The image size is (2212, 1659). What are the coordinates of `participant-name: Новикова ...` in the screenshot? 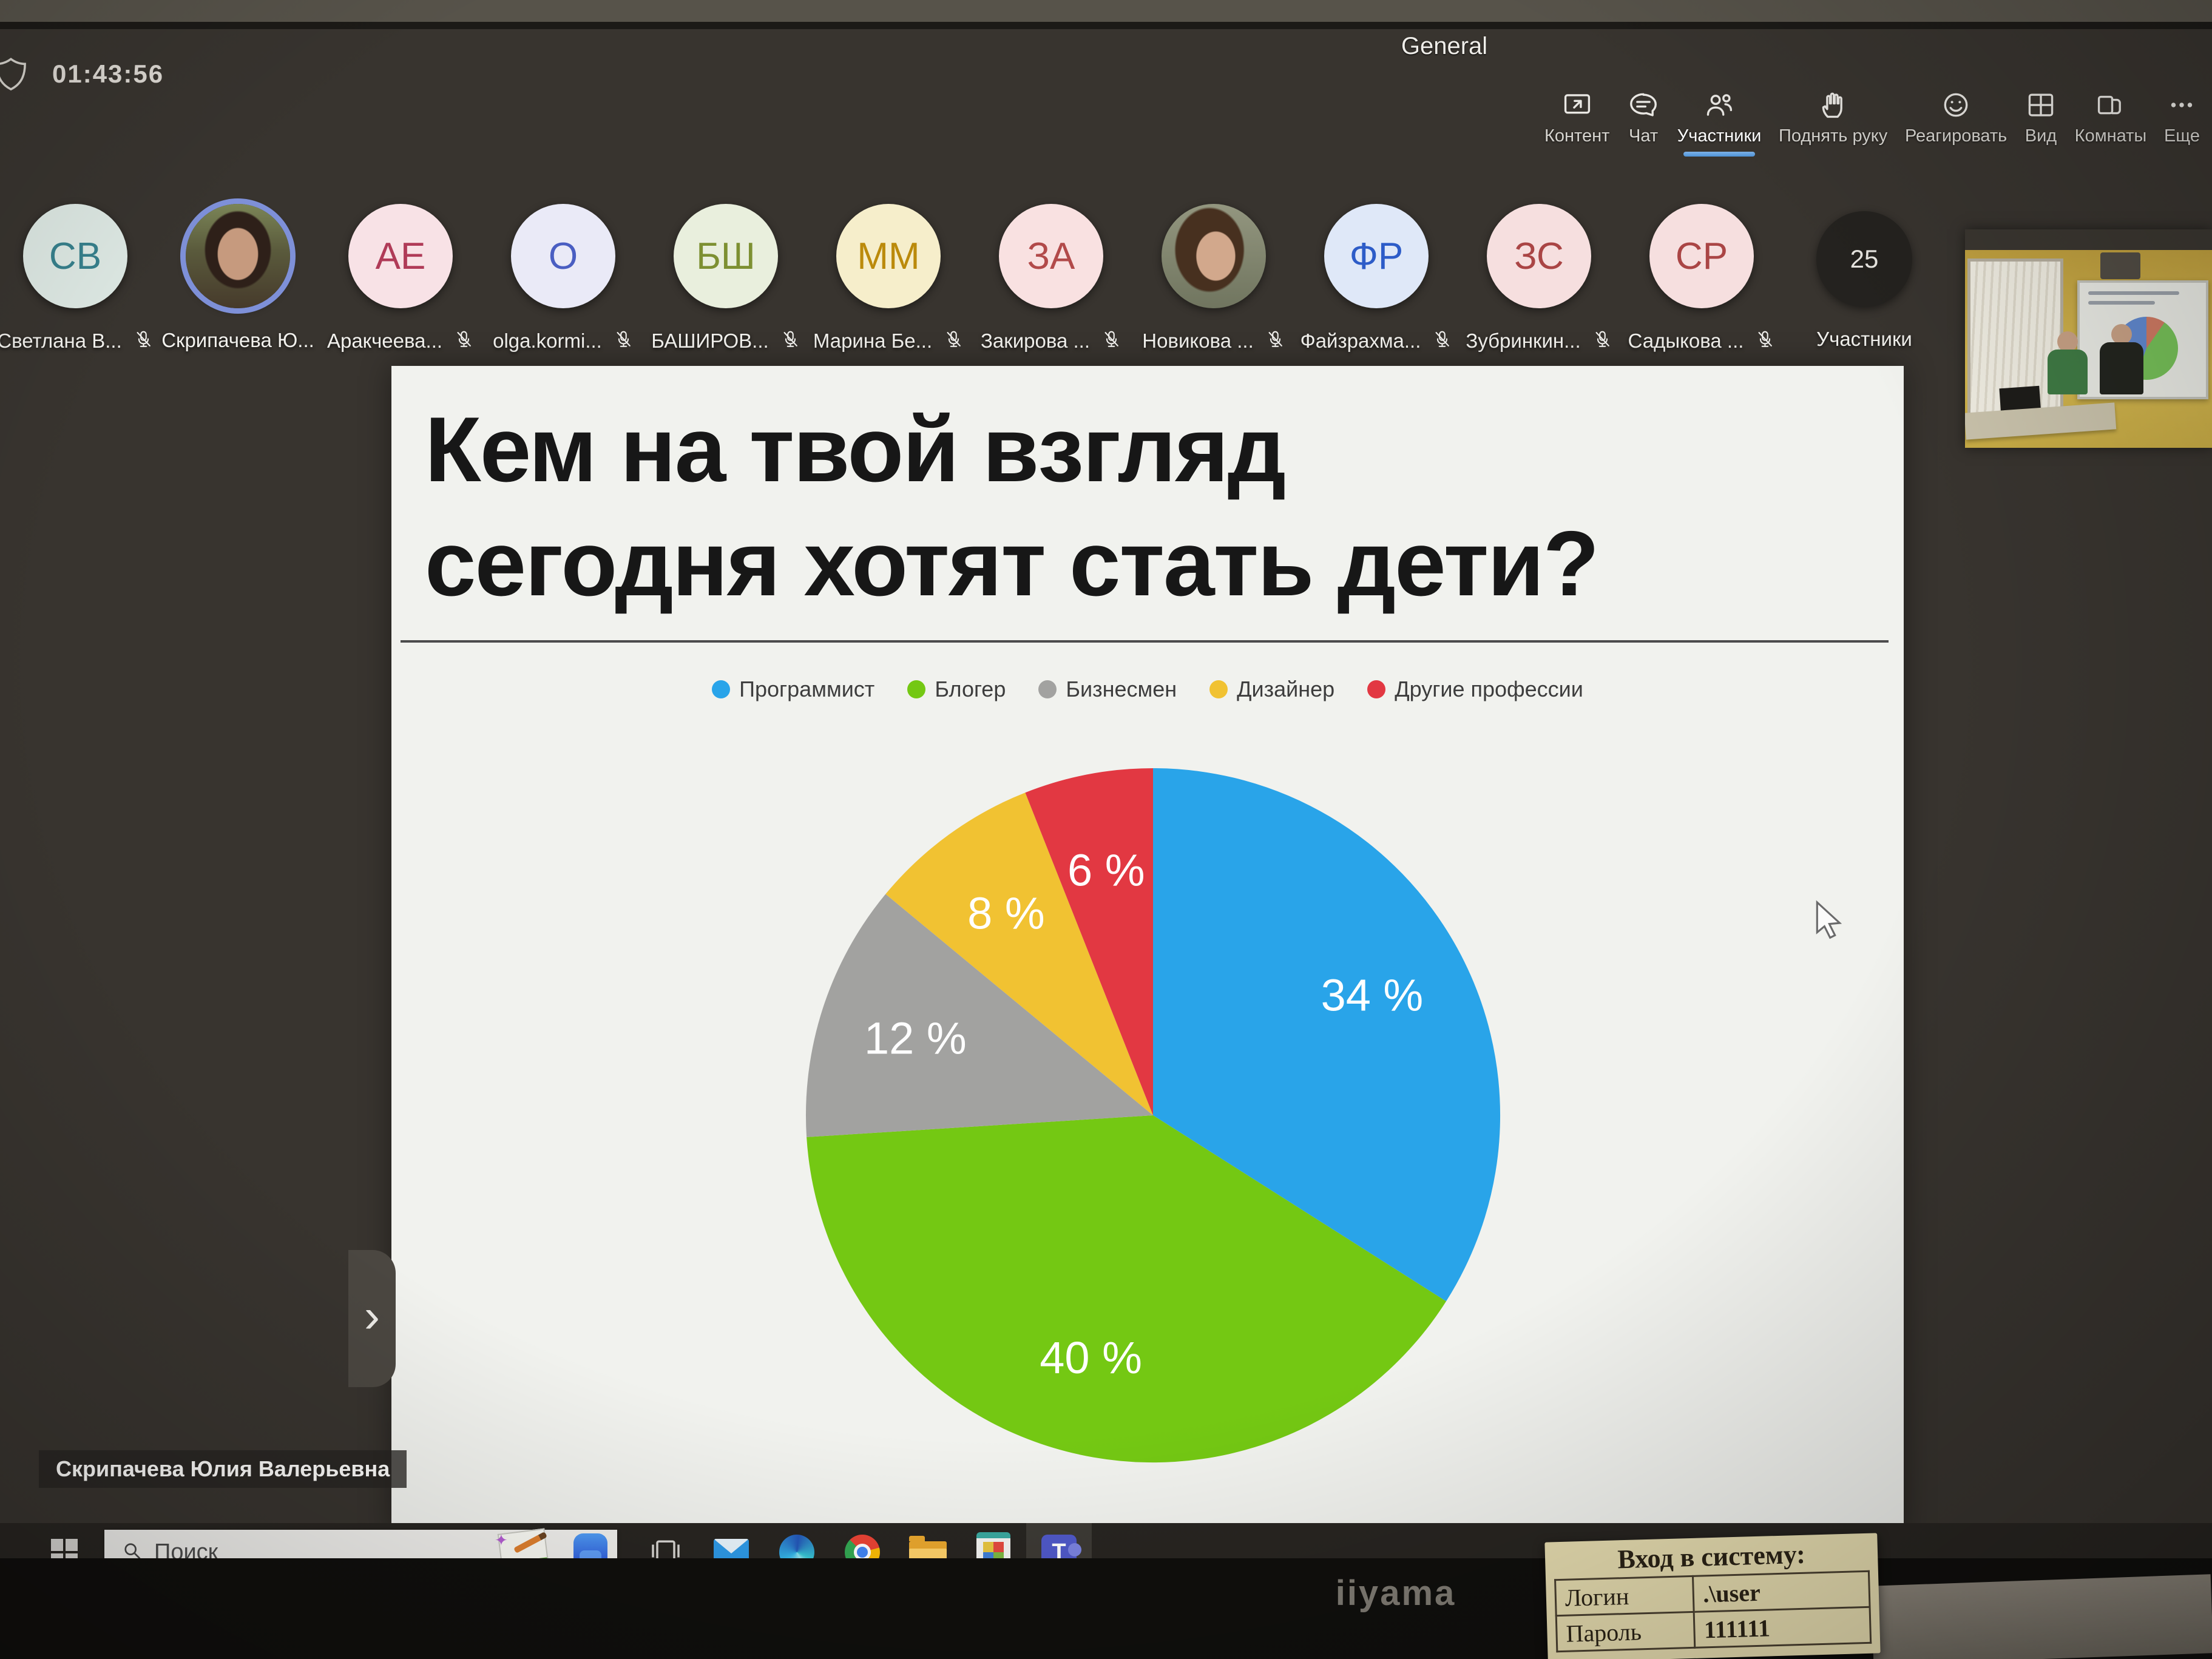 It's located at (1198, 340).